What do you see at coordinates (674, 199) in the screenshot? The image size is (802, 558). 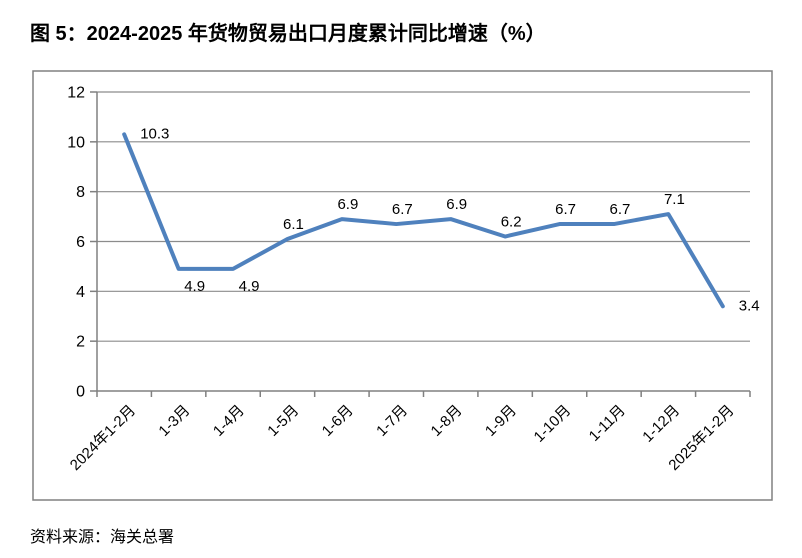 I see `data-label: 7.1` at bounding box center [674, 199].